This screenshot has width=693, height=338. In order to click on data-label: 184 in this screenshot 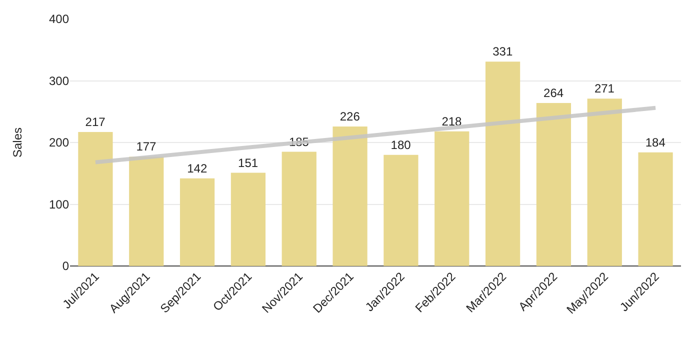, I will do `click(655, 142)`.